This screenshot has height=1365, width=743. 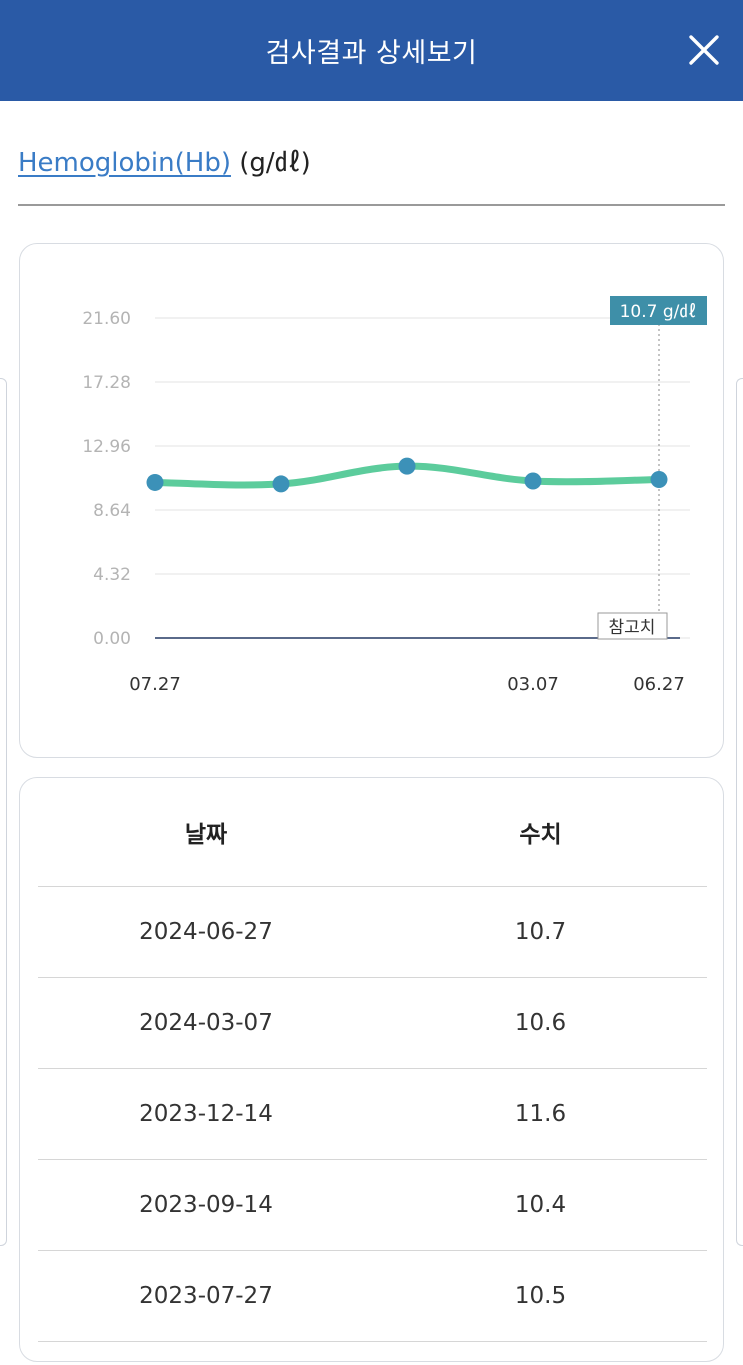 I want to click on value-tooltip: 10.7 g/㎗, so click(x=658, y=312).